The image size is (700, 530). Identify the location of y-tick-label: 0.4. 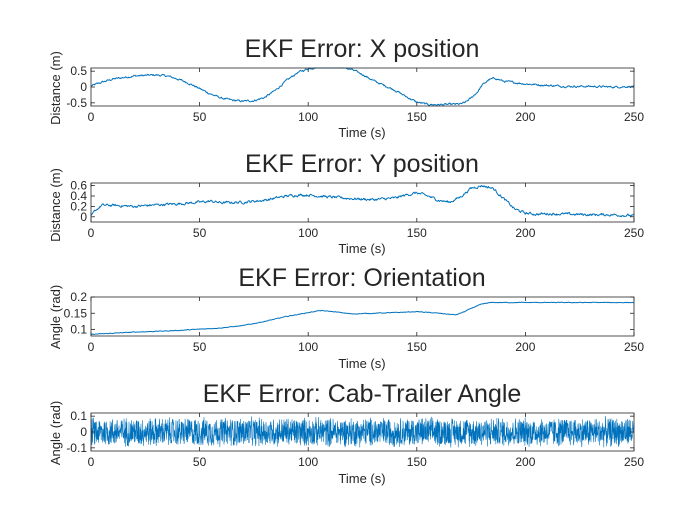
(78, 196).